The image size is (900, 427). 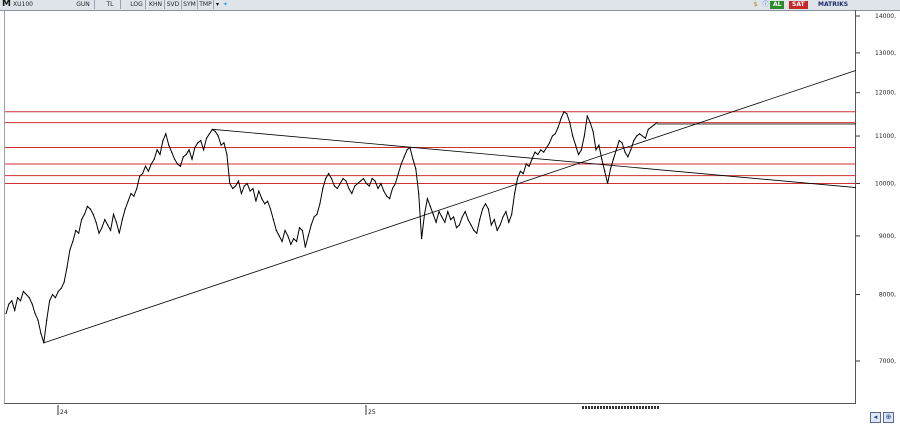 What do you see at coordinates (888, 417) in the screenshot?
I see `zoom-button: ⊕` at bounding box center [888, 417].